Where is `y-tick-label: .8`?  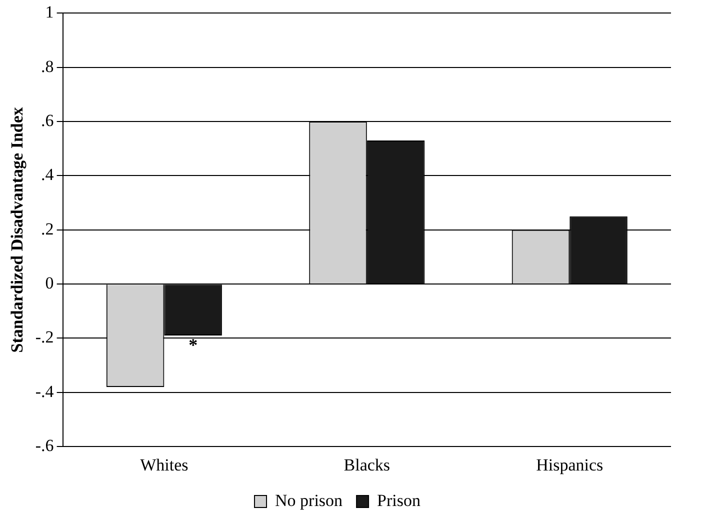 y-tick-label: .8 is located at coordinates (47, 66).